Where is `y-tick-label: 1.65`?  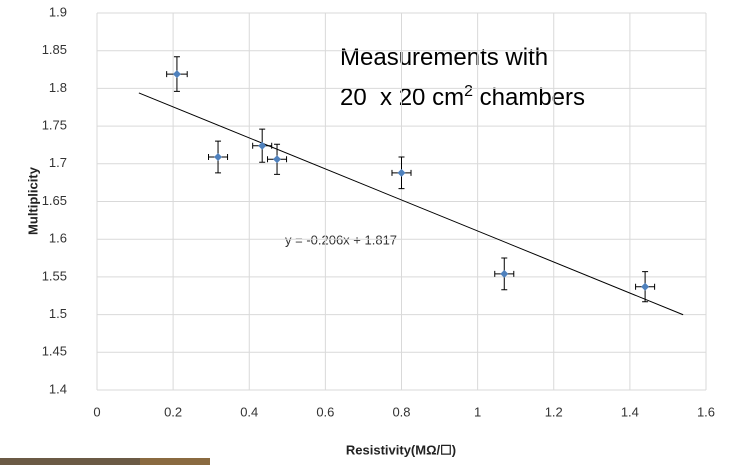
y-tick-label: 1.65 is located at coordinates (54, 200).